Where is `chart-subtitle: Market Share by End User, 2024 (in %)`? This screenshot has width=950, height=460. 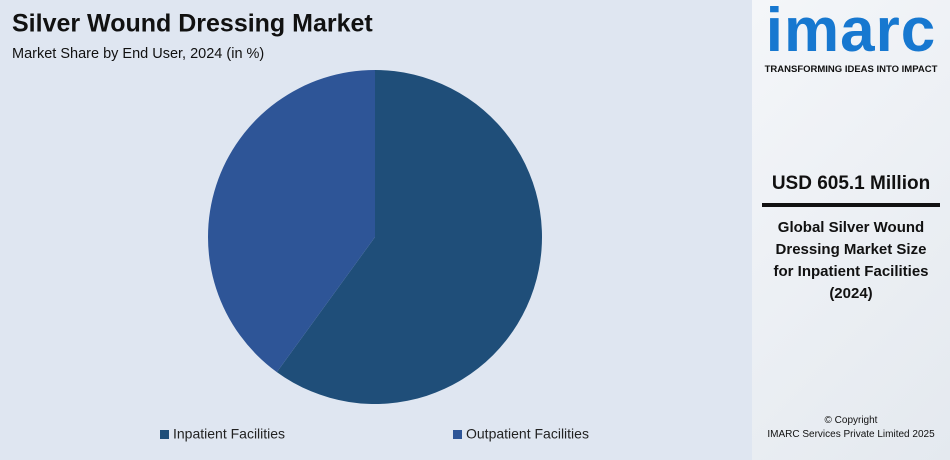
chart-subtitle: Market Share by End User, 2024 (in %) is located at coordinates (138, 54).